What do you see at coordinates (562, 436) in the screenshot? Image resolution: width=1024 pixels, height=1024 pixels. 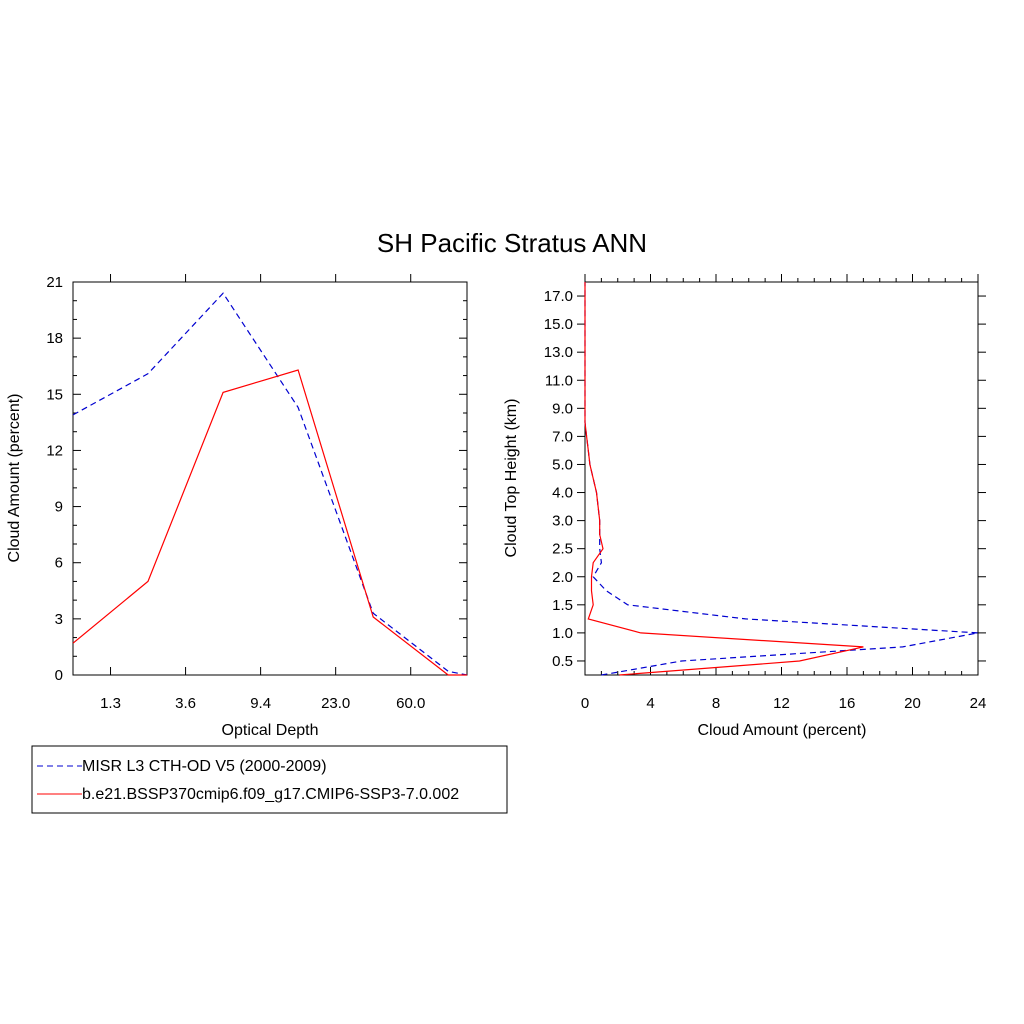 I see `right-y-tick-label: 7.0` at bounding box center [562, 436].